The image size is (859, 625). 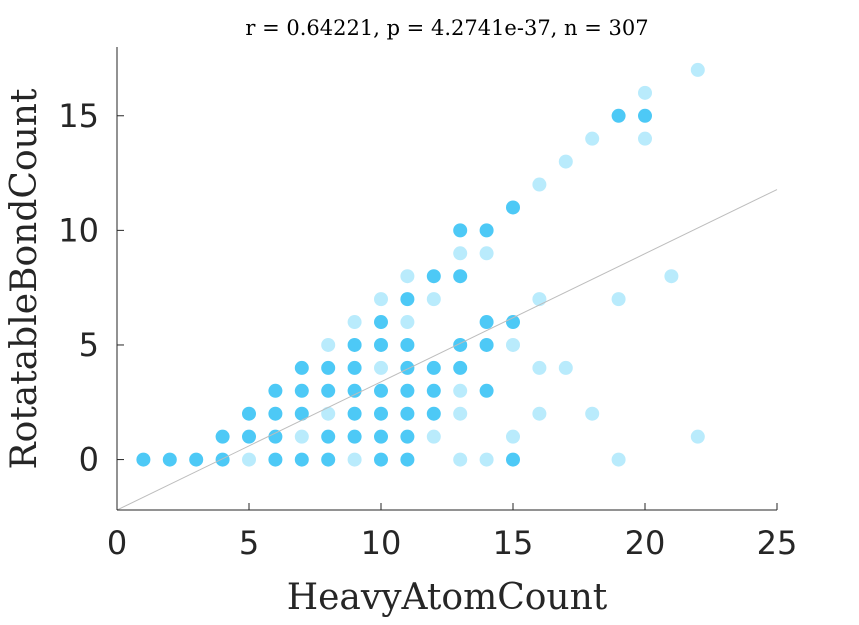 What do you see at coordinates (24, 278) in the screenshot?
I see `y-axis-label: RotatableBondCount` at bounding box center [24, 278].